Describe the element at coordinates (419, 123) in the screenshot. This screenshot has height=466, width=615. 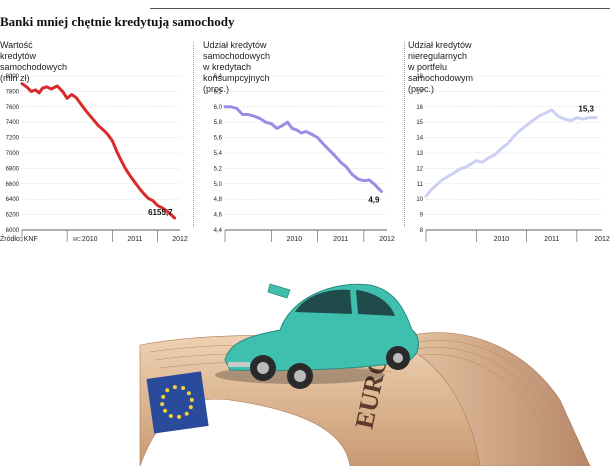
I see `y-tick-label: 15` at that location.